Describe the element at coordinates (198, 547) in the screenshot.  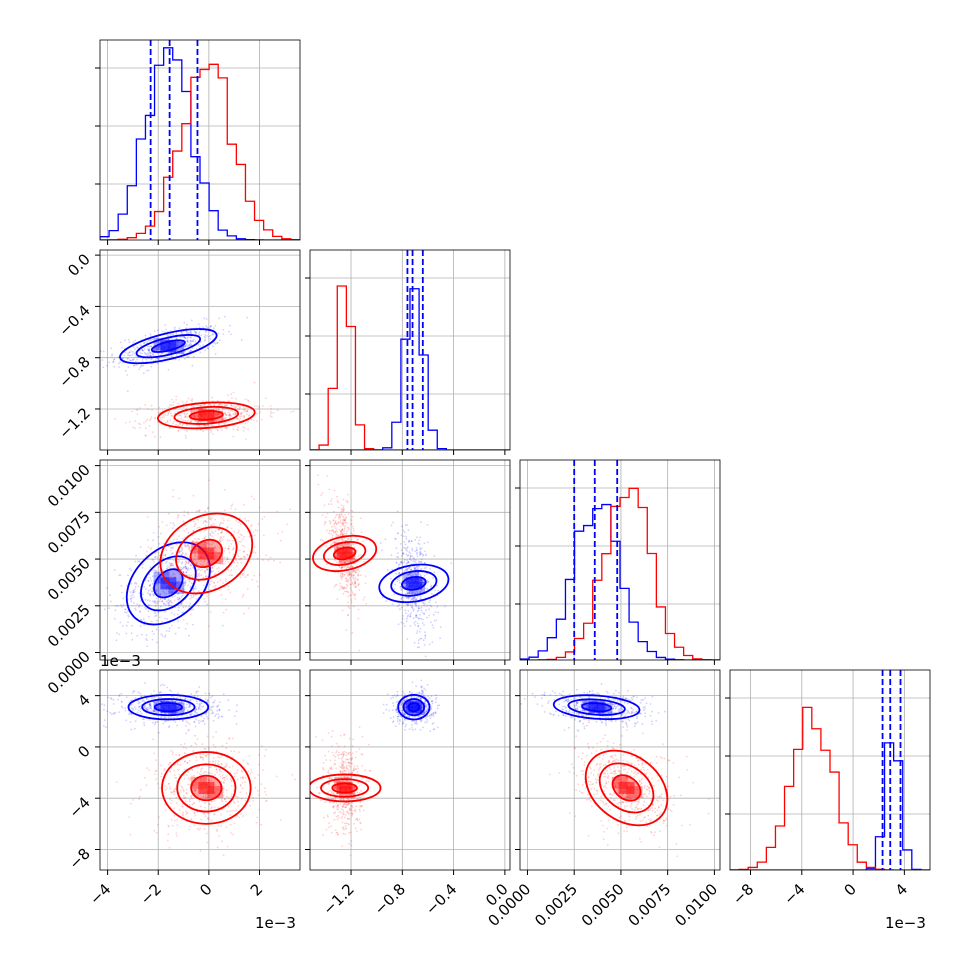
I see `density-cell` at that location.